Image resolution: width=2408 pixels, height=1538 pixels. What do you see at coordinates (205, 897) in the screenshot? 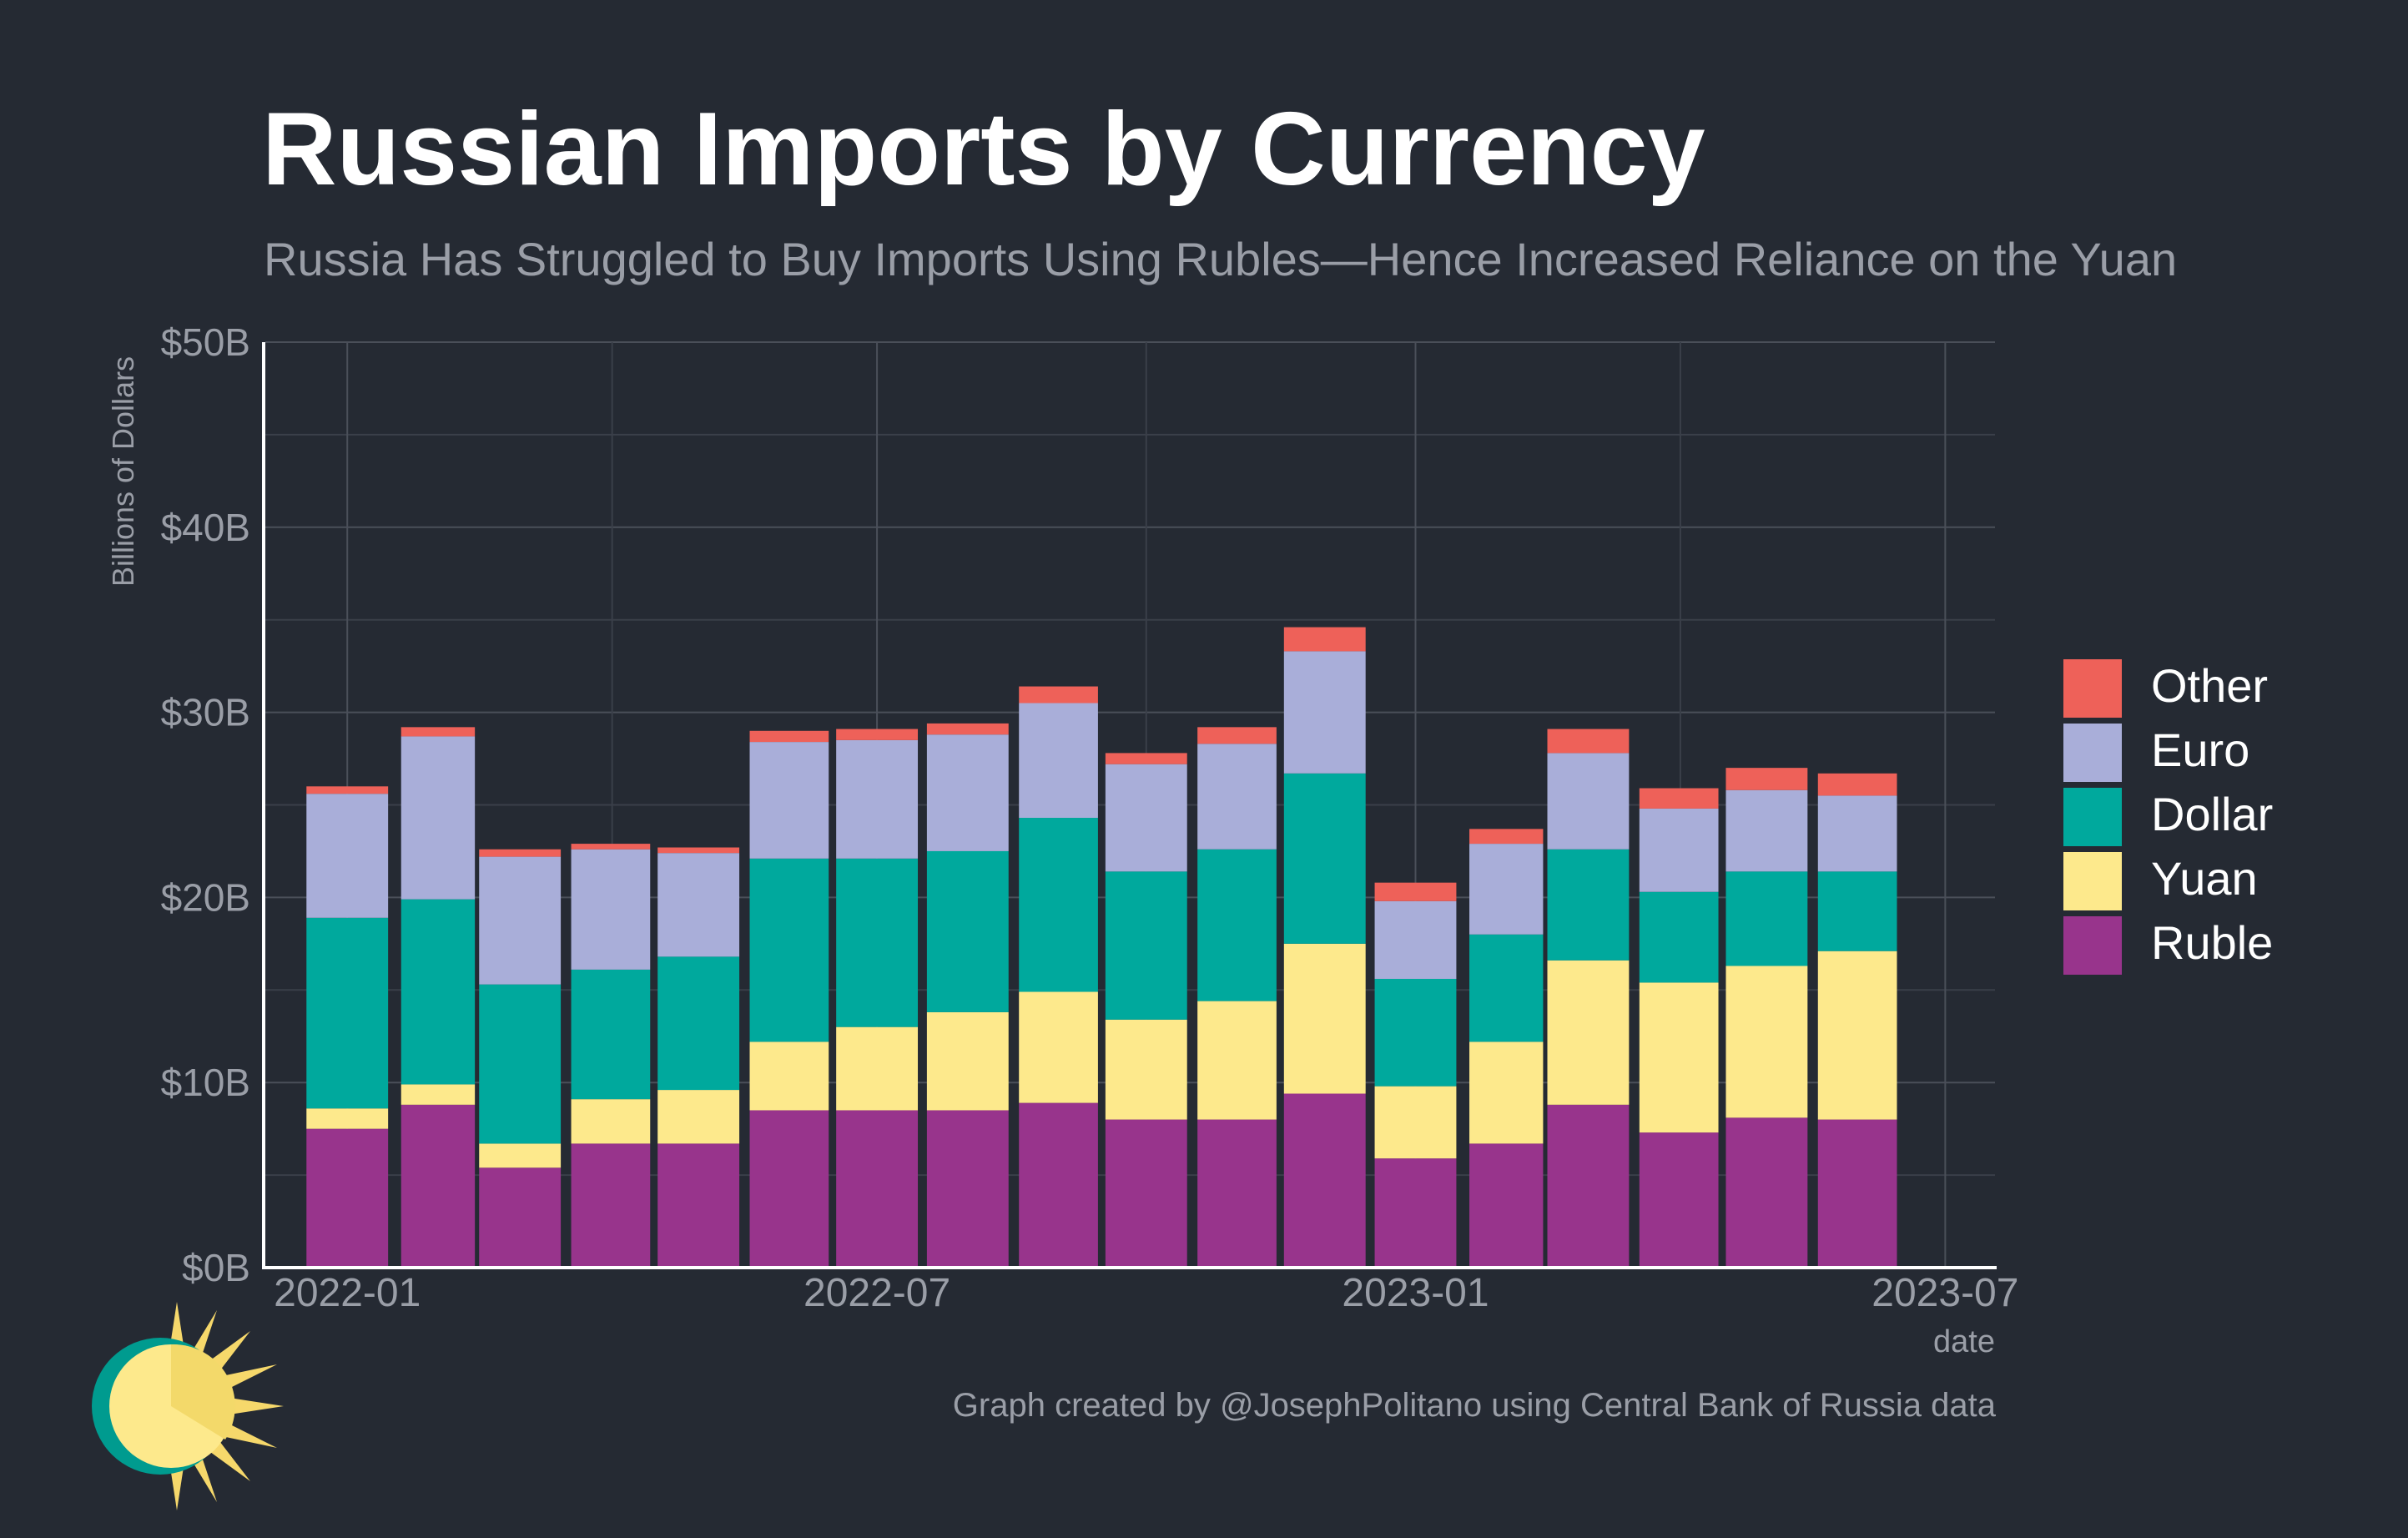
I see `y-tick-label: $20B` at bounding box center [205, 897].